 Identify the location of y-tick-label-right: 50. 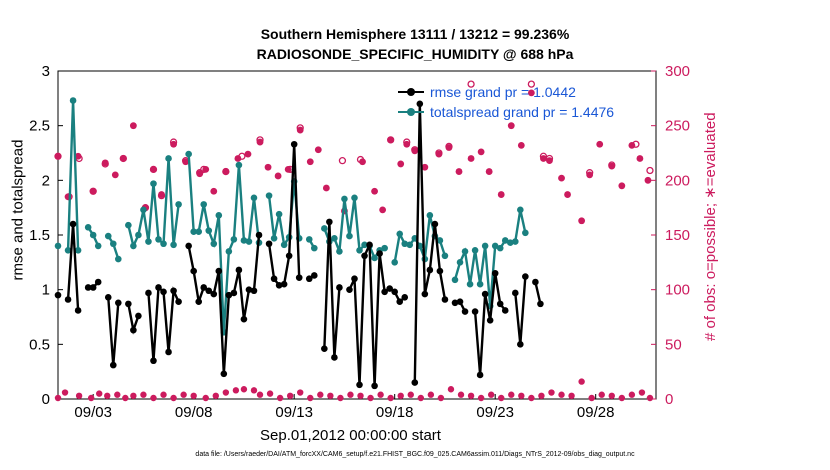
(673, 344).